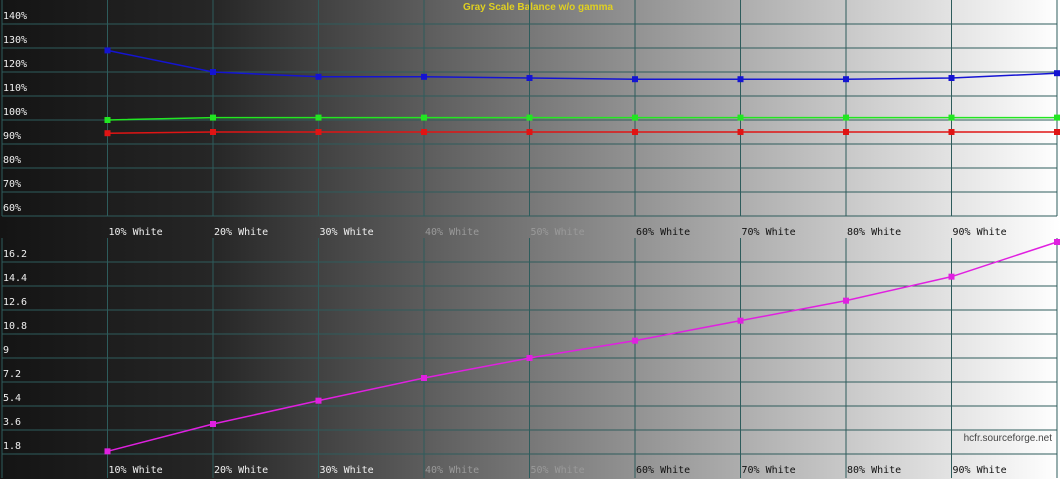 This screenshot has height=479, width=1060. Describe the element at coordinates (15, 326) in the screenshot. I see `y-tick-label: 10.8` at that location.